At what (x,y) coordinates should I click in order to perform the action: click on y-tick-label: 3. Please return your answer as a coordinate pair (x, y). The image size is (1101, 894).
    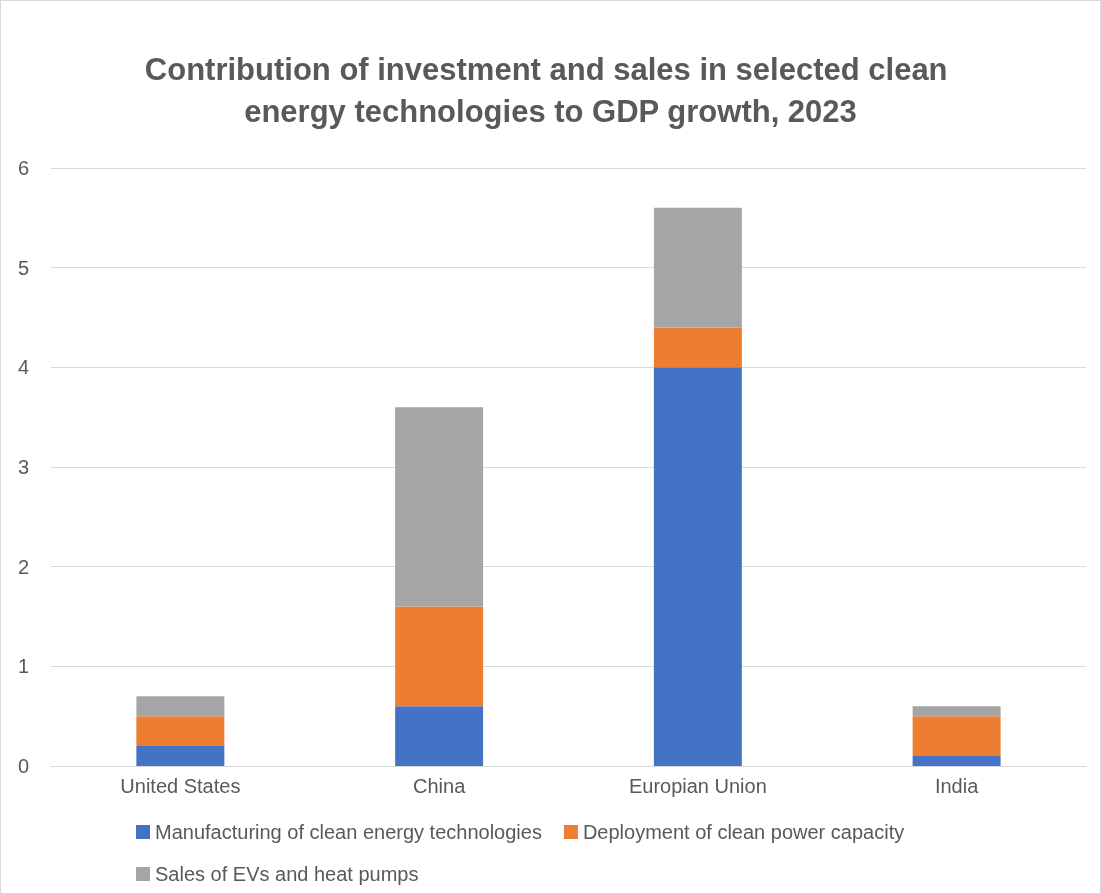
    Looking at the image, I should click on (23, 467).